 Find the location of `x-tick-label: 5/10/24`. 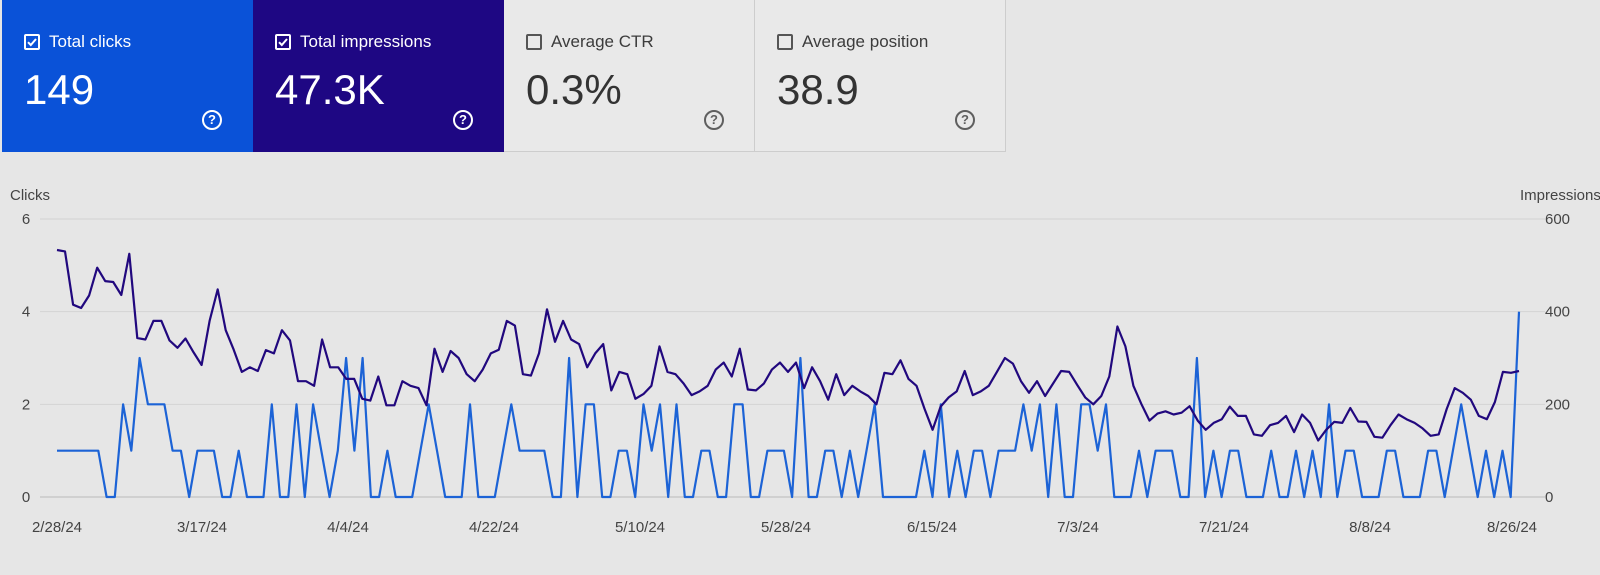

x-tick-label: 5/10/24 is located at coordinates (640, 527).